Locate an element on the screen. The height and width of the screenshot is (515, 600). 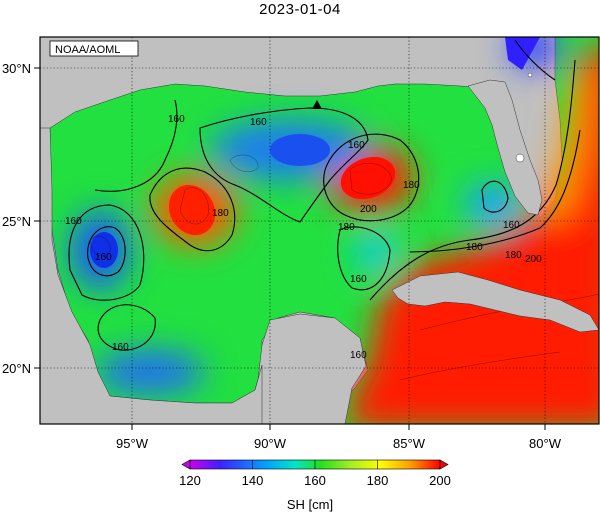
warm-eddy-east is located at coordinates (368, 178).